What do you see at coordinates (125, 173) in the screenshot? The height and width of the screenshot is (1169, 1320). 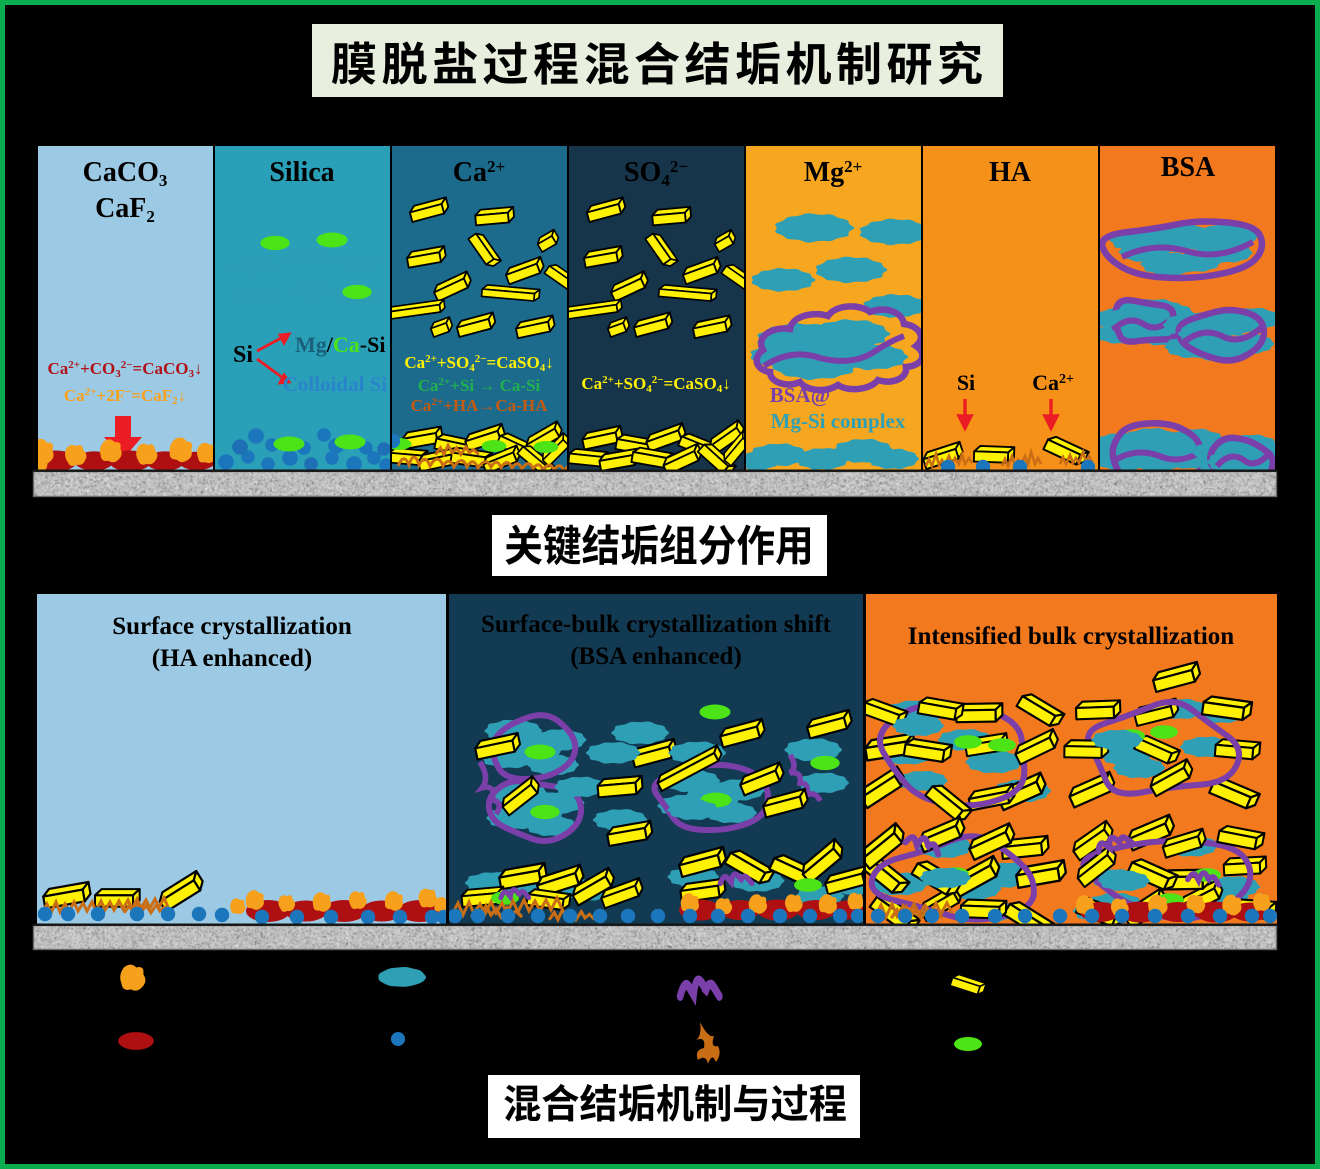 I see `svg-text: CaCO3​` at bounding box center [125, 173].